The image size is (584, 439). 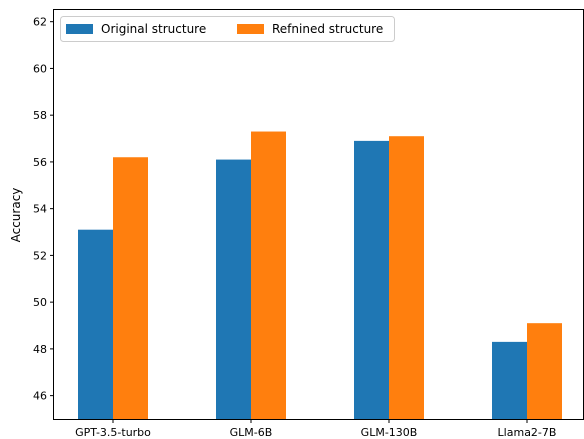 What do you see at coordinates (16, 215) in the screenshot?
I see `y-axis-label: Accuracy` at bounding box center [16, 215].